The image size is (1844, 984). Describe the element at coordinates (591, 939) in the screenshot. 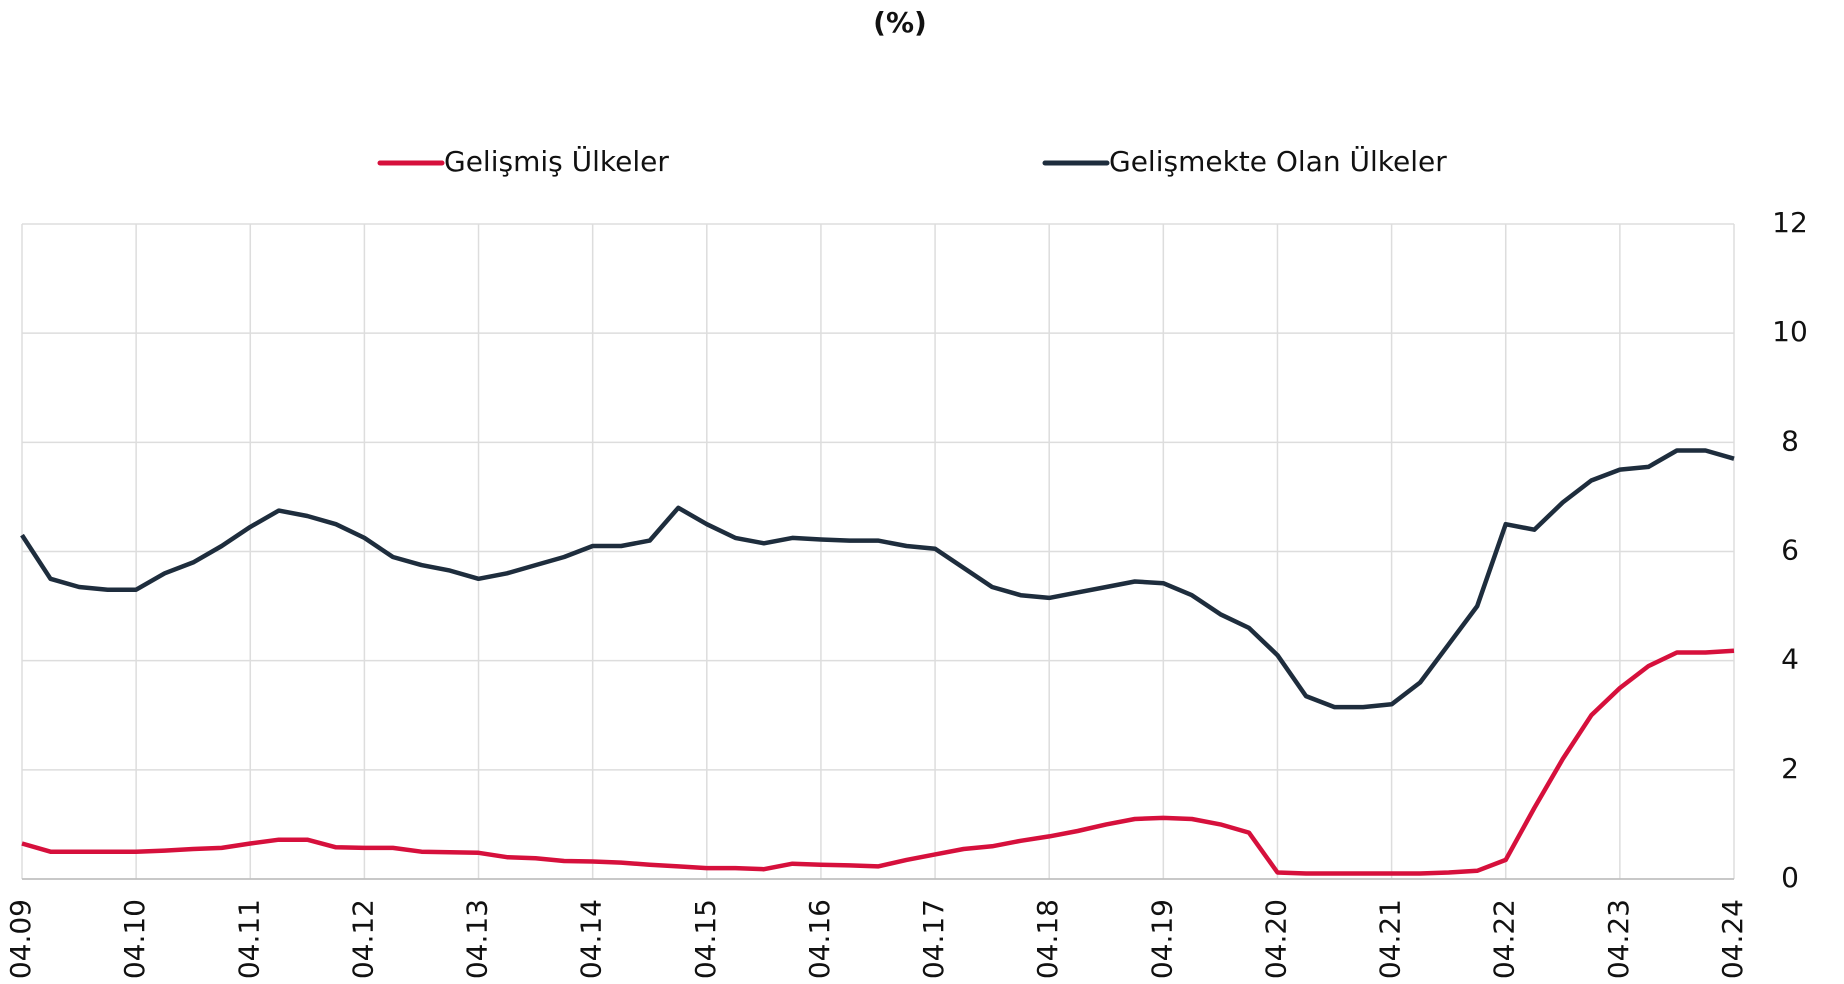

I see `x-tick-label: 04.14` at that location.